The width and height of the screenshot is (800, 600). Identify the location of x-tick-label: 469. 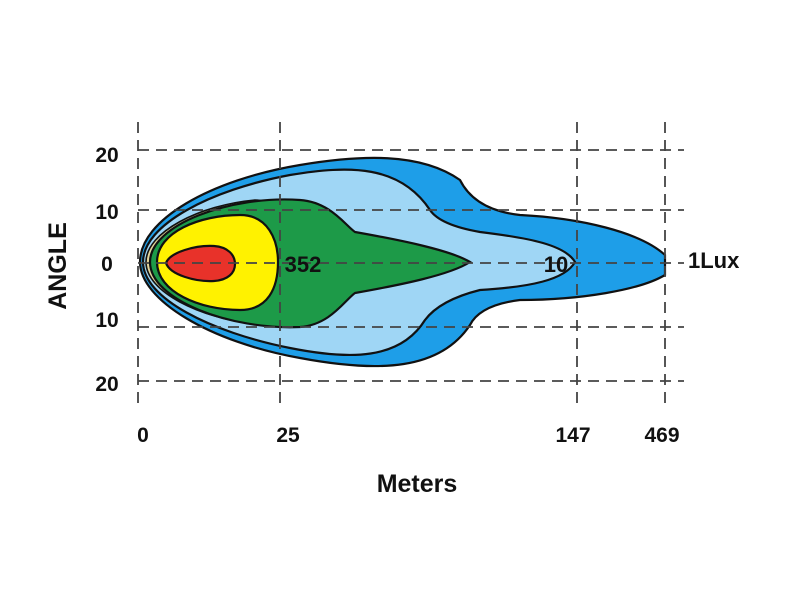
(661, 435).